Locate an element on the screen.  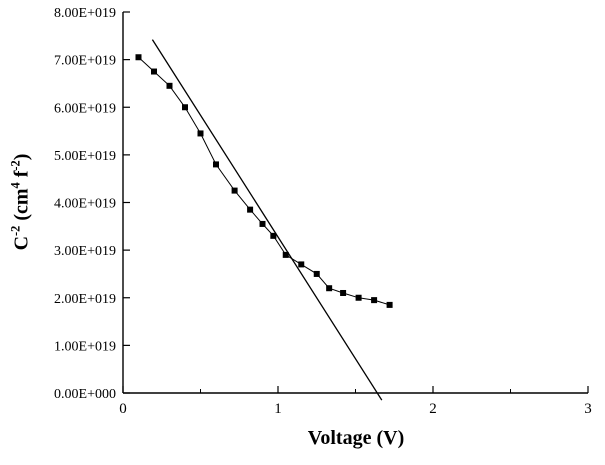
y-tick-label: 7.00E+019 is located at coordinates (85, 61).